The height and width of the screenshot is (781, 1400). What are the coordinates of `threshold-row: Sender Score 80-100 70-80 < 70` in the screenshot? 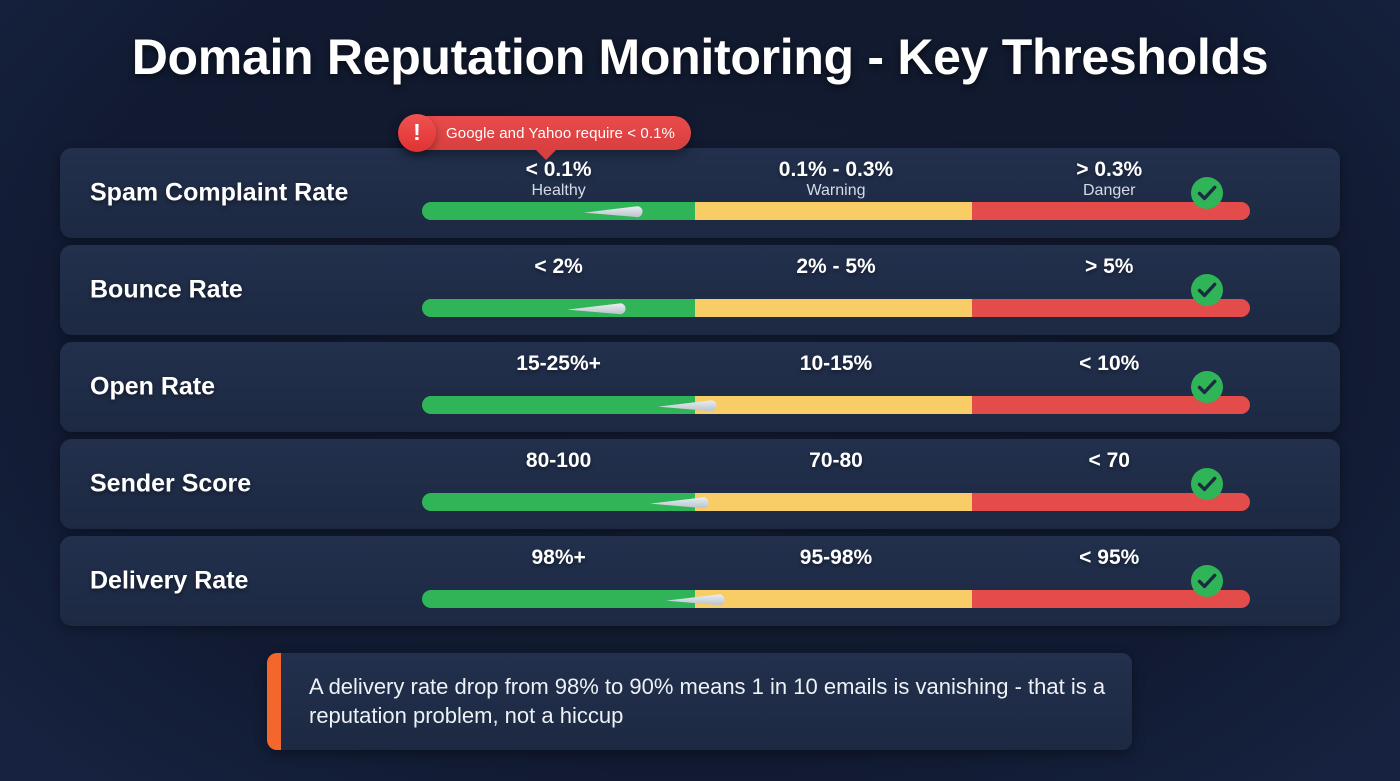 It's located at (700, 484).